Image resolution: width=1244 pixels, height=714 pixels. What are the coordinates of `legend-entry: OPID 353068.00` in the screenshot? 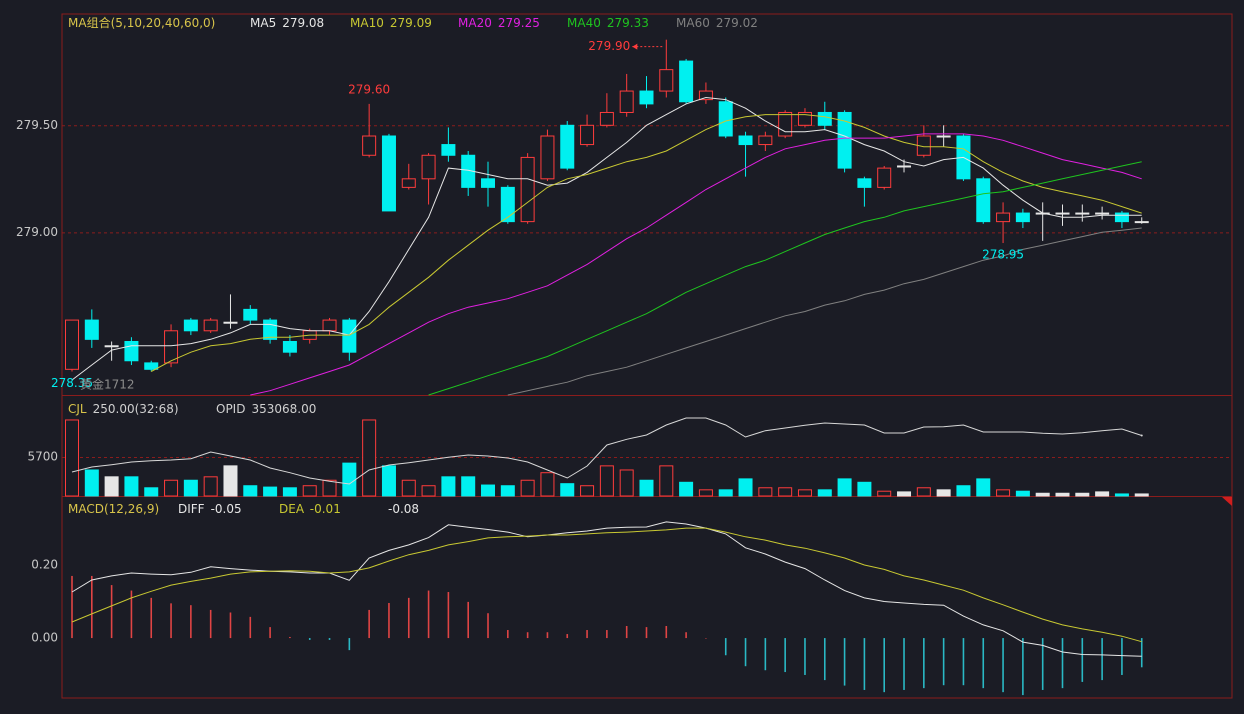 It's located at (266, 409).